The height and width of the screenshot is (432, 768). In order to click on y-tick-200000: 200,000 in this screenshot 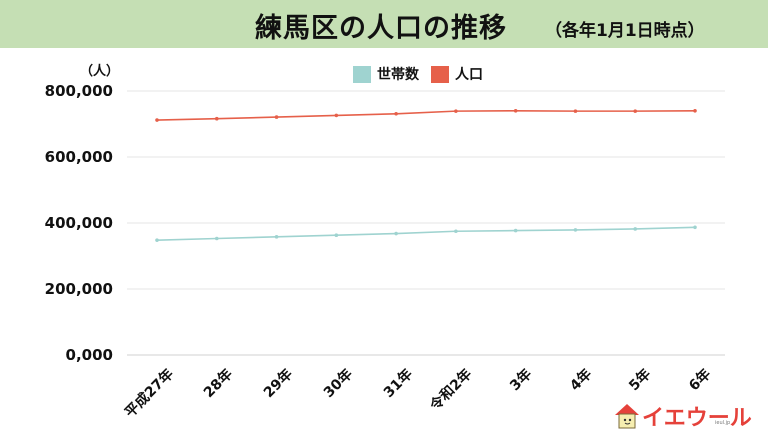, I will do `click(78, 289)`.